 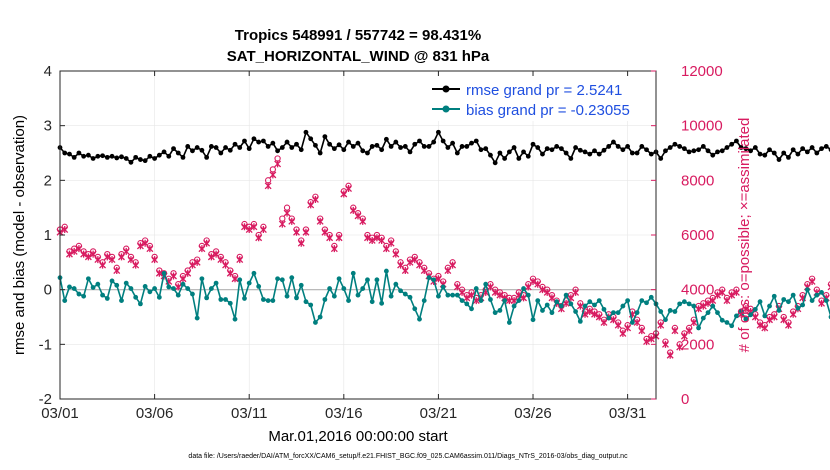 What do you see at coordinates (744, 235) in the screenshot?
I see `y-axis-label-right: # of obs: o=possible; ×=assimilated` at bounding box center [744, 235].